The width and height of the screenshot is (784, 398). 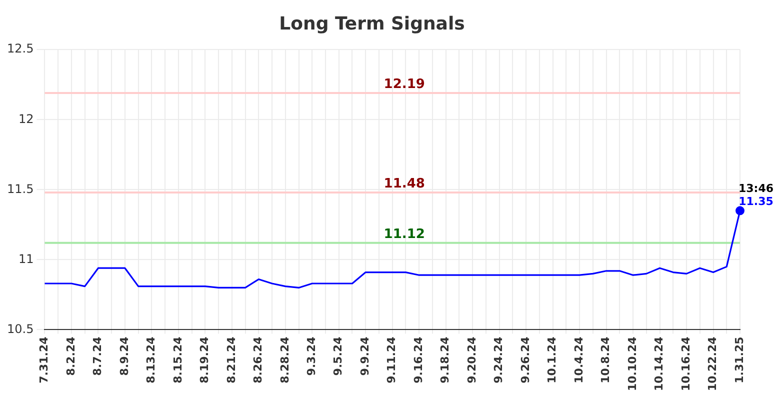 I want to click on x-tick-label: 9.18.24, so click(x=445, y=360).